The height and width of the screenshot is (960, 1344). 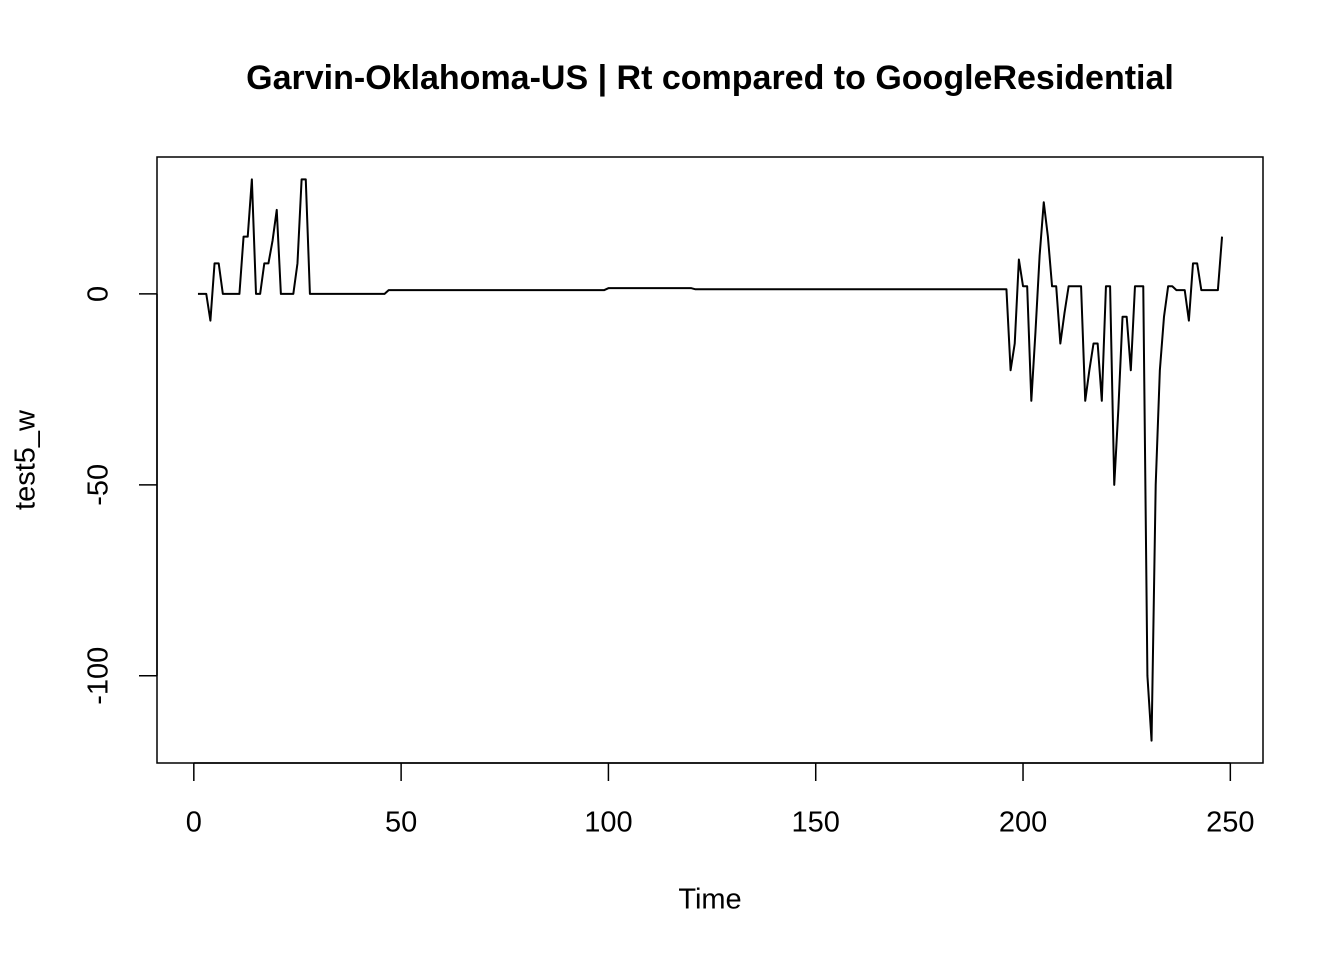 What do you see at coordinates (608, 823) in the screenshot?
I see `x-tick-label: 100` at bounding box center [608, 823].